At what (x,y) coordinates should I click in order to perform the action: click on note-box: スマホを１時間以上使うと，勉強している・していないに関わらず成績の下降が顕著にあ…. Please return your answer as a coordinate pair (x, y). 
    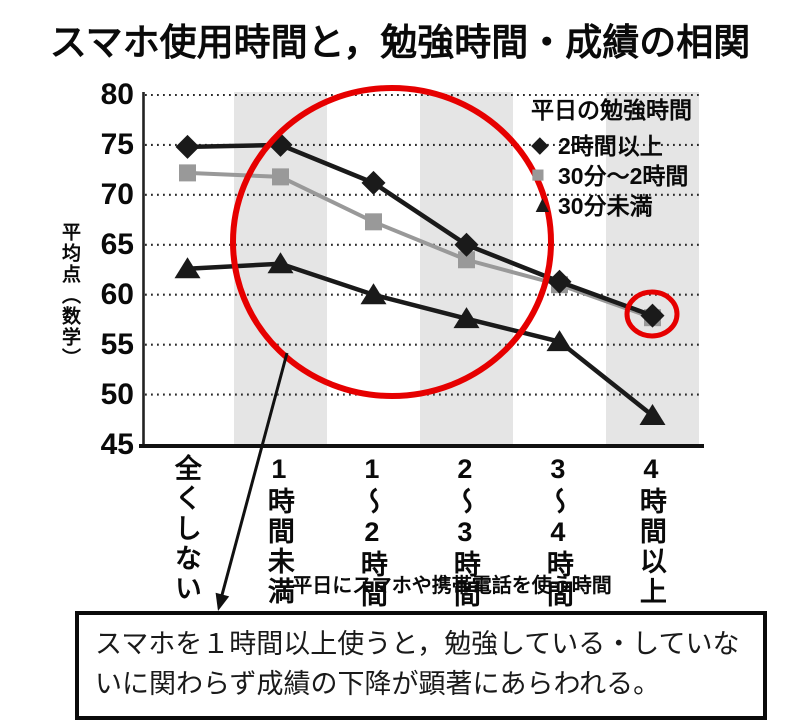
    Looking at the image, I should click on (421, 665).